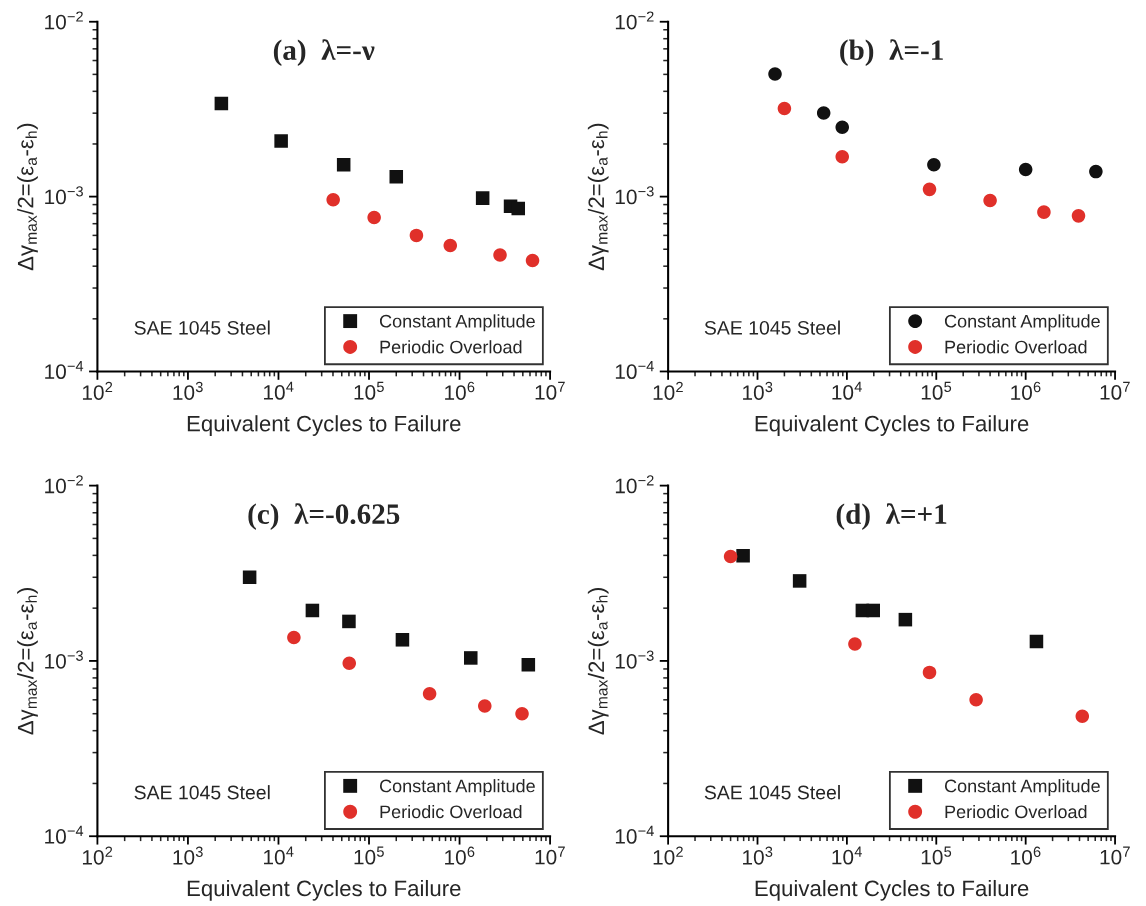 The image size is (1146, 906). Describe the element at coordinates (324, 516) in the screenshot. I see `text: (c) λ=-0.625` at that location.